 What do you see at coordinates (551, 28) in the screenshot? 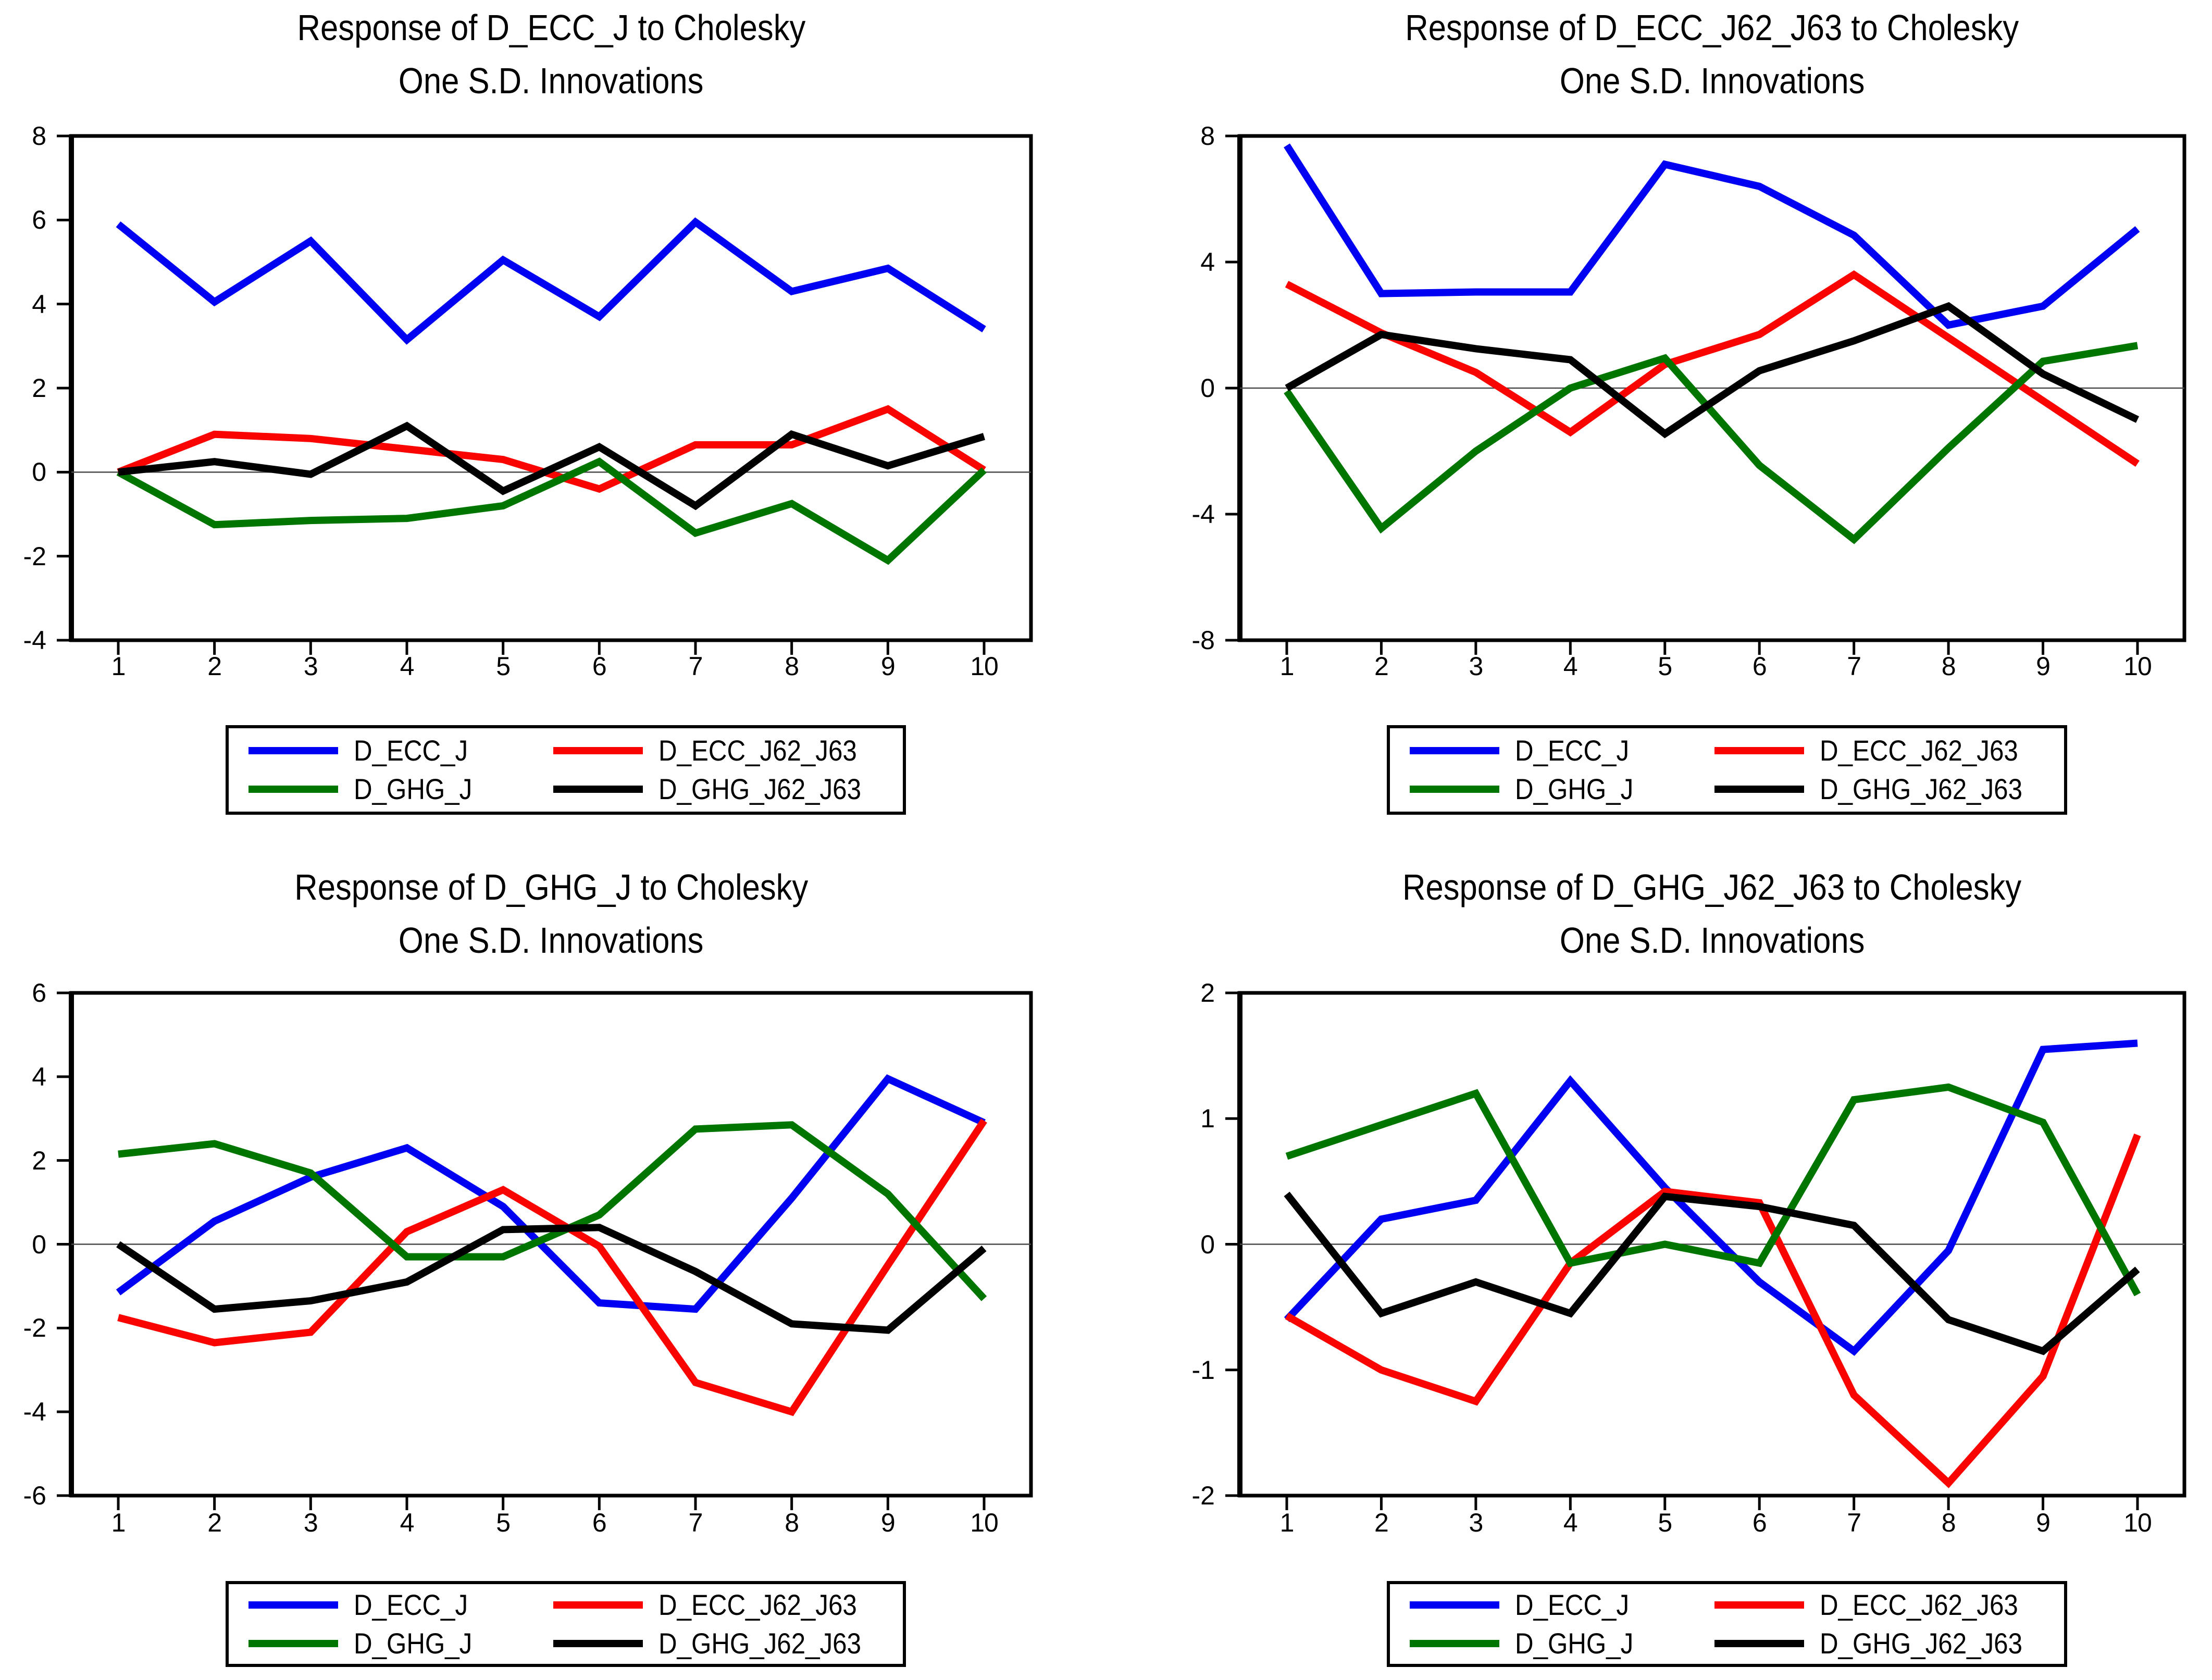
I see `panel-title-line1: Response of D_ECC_J to Cholesky` at bounding box center [551, 28].